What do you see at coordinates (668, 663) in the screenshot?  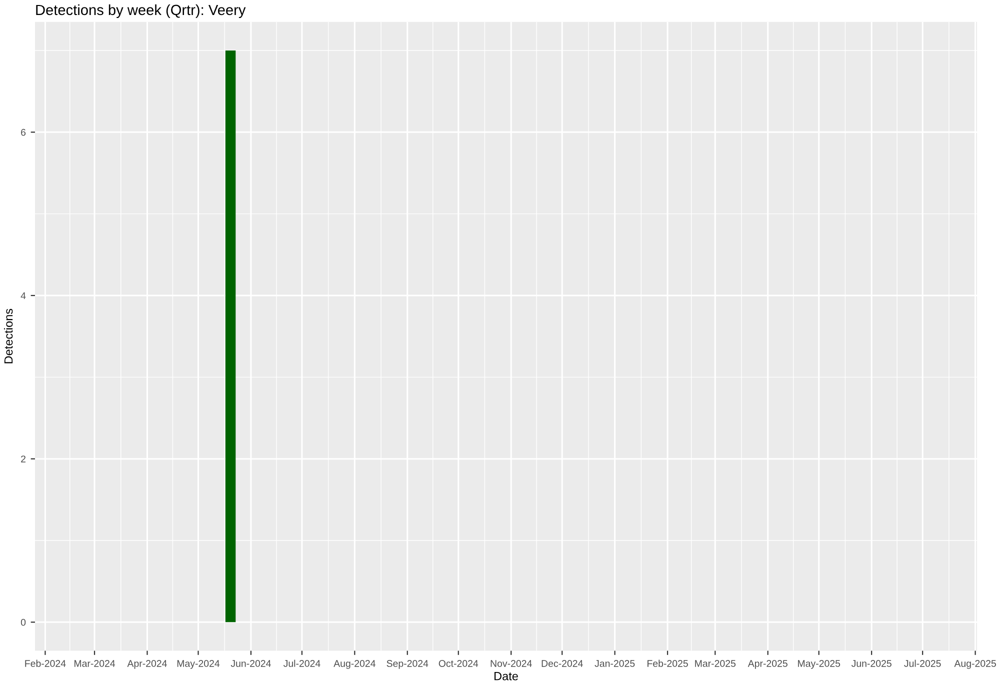 I see `x-tick-label: Feb-2025` at bounding box center [668, 663].